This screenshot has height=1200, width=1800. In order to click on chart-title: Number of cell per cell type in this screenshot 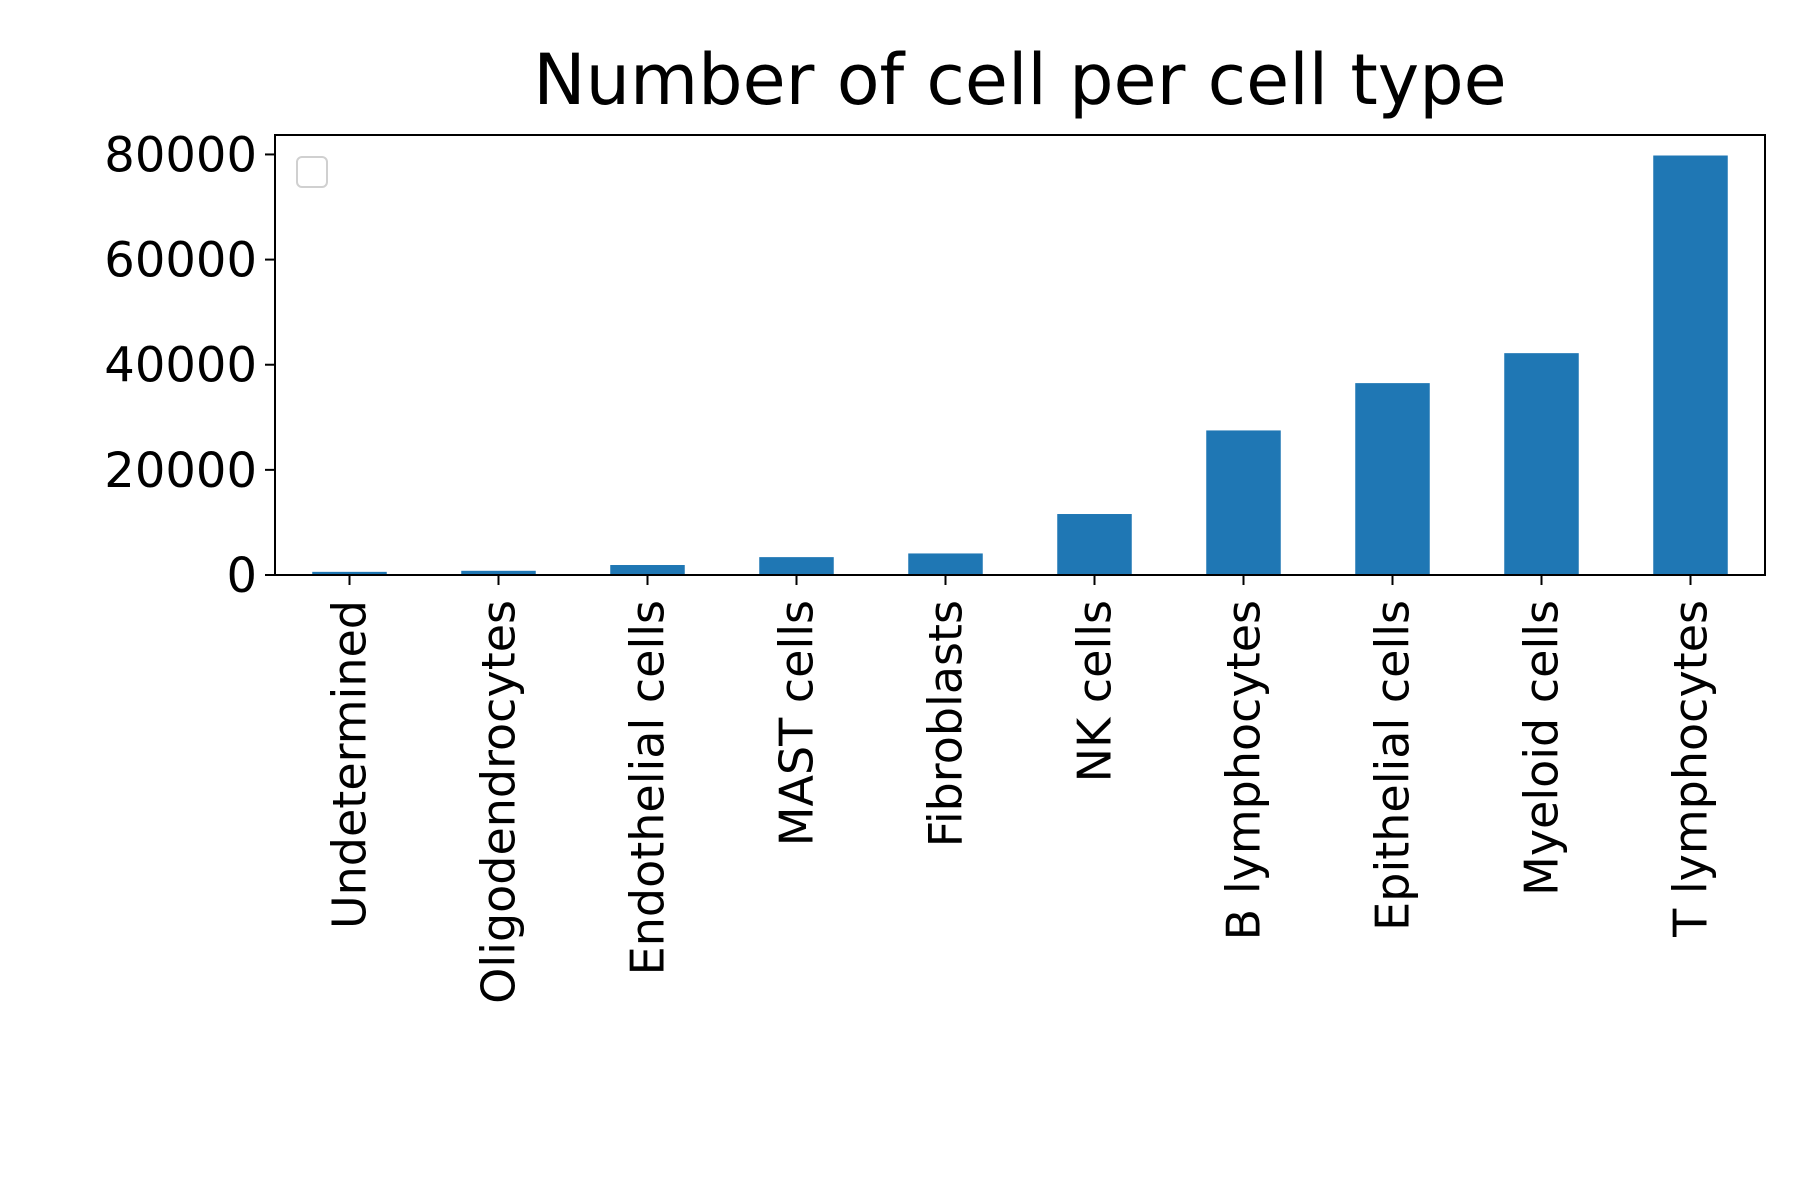, I will do `click(1019, 80)`.